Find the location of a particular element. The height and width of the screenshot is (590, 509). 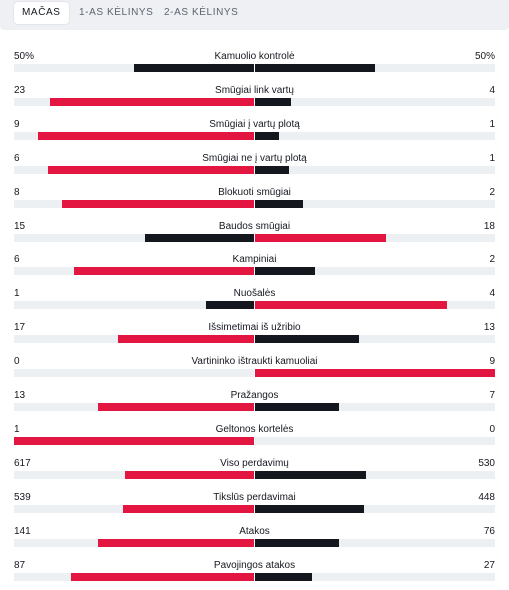

stat-row: 539 Tikslūs perdavimai 448 is located at coordinates (254, 504).